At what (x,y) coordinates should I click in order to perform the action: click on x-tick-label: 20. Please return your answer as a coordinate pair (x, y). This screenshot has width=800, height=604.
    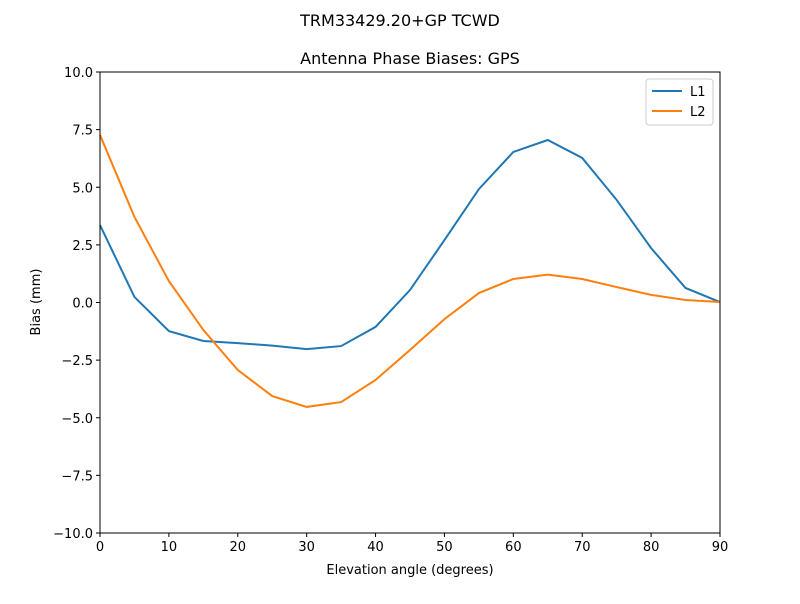
    Looking at the image, I should click on (238, 547).